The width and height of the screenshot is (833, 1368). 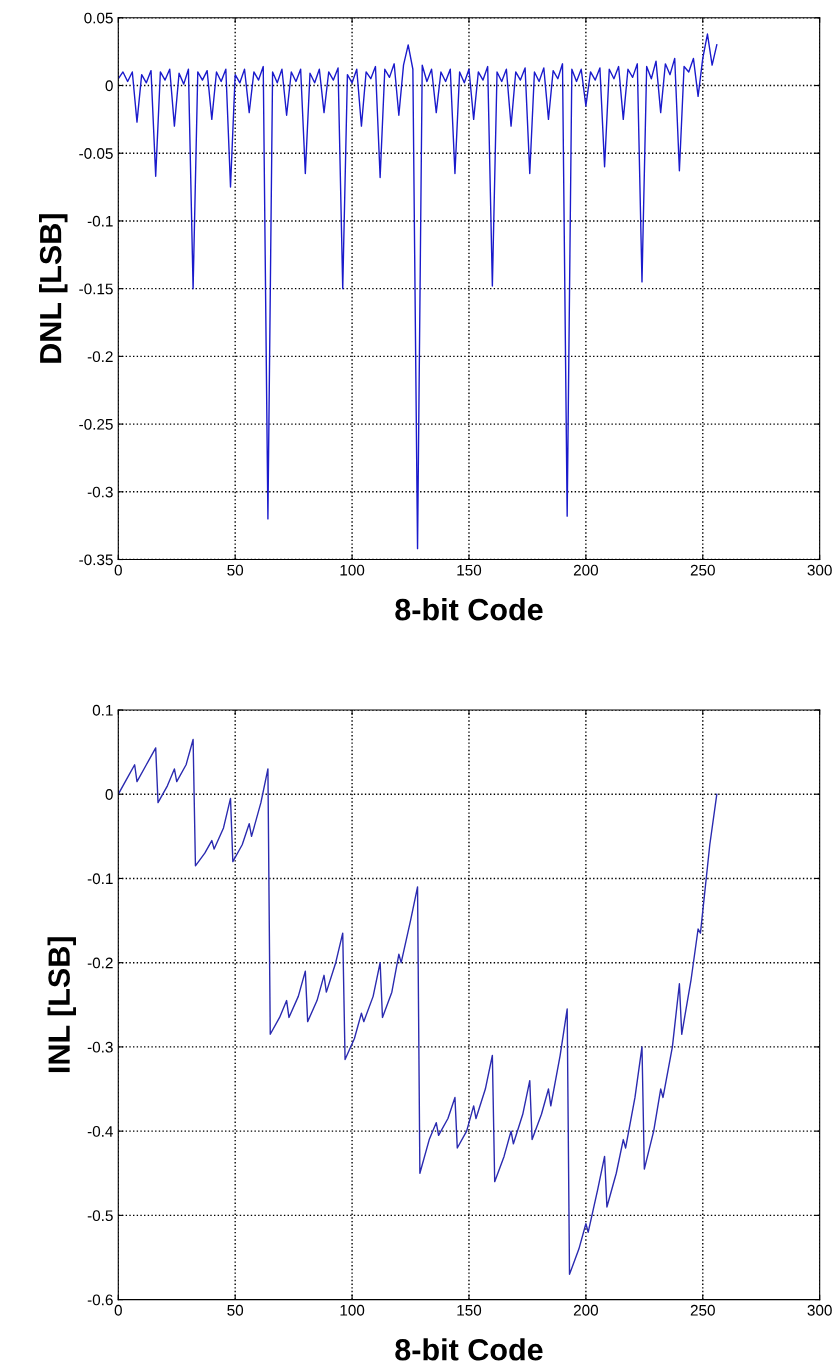 What do you see at coordinates (98, 18) in the screenshot?
I see `y-tick-label: 0.05` at bounding box center [98, 18].